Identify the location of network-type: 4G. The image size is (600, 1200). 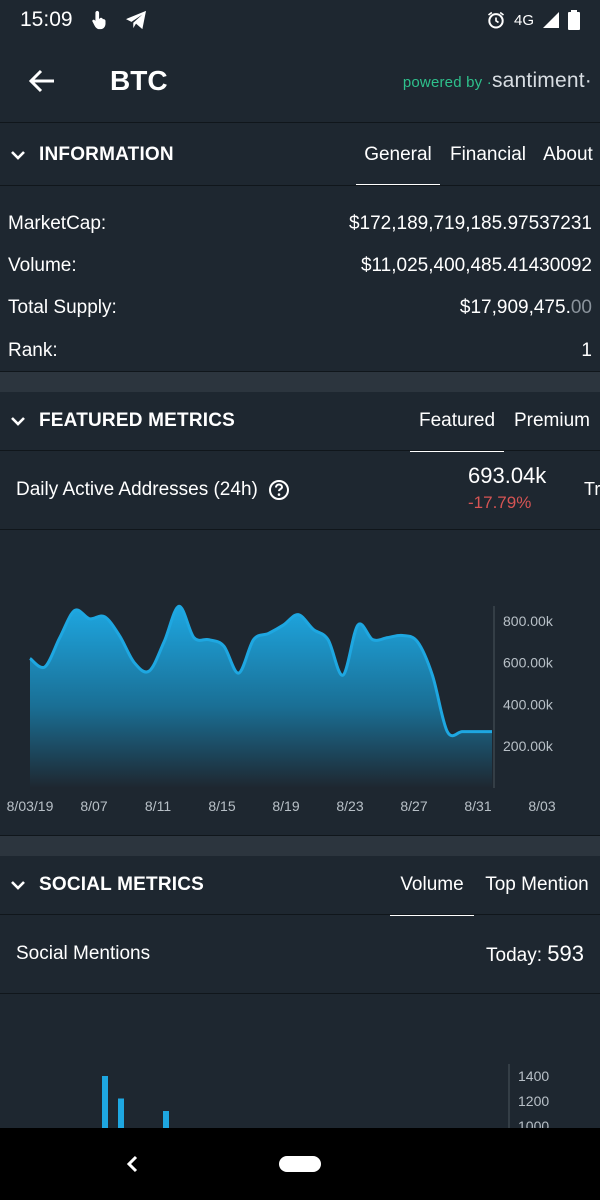
(523, 20).